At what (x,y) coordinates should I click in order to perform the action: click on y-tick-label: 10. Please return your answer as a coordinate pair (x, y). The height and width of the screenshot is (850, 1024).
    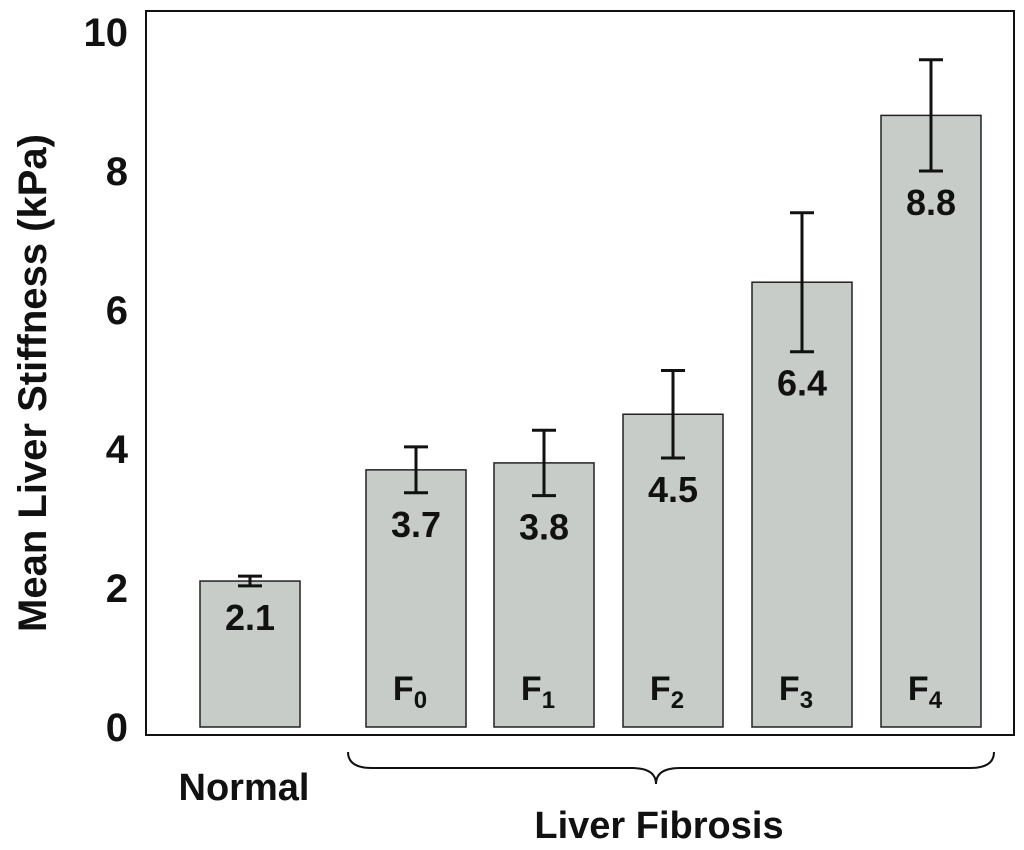
    Looking at the image, I should click on (106, 33).